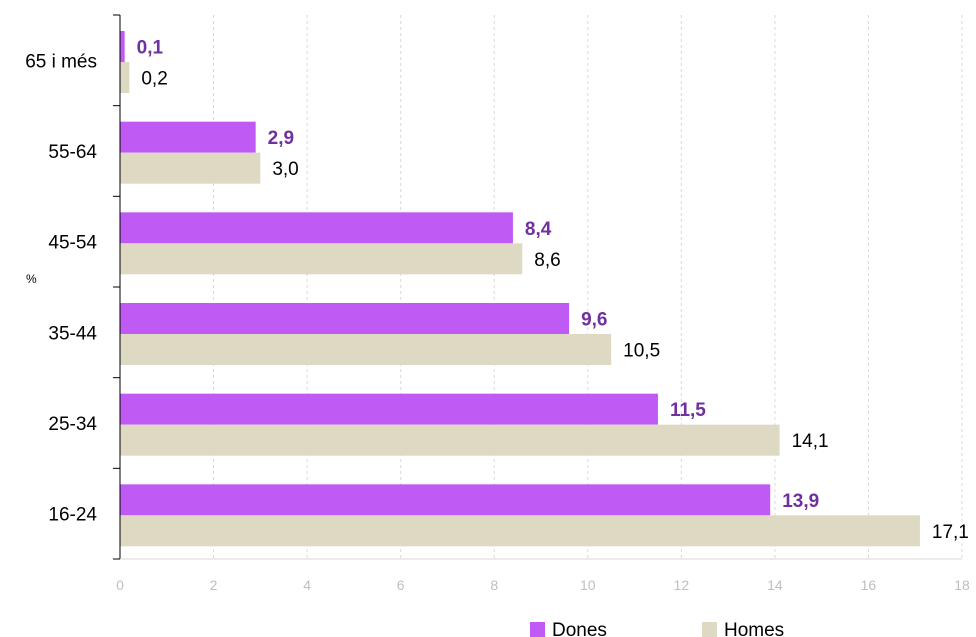 The width and height of the screenshot is (976, 637). I want to click on category-label: 25-34, so click(72, 424).